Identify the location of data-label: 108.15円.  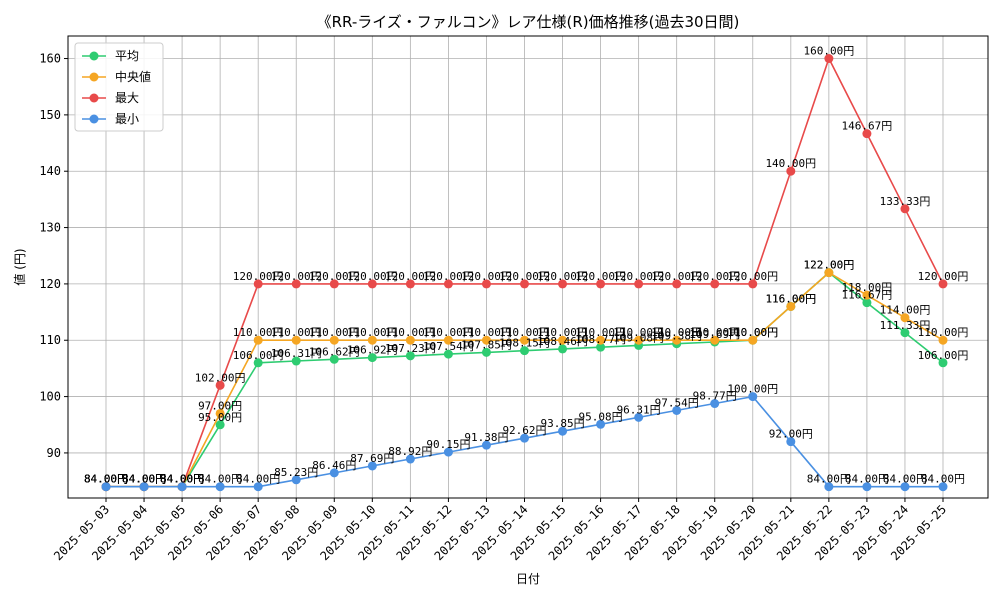
(524, 343).